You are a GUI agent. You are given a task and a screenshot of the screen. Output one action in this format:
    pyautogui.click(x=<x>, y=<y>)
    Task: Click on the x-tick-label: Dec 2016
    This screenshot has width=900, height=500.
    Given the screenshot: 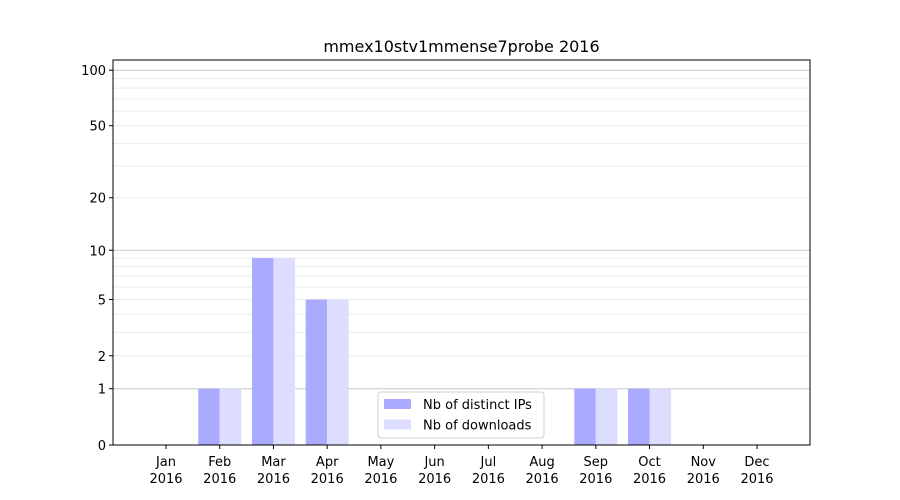 What is the action you would take?
    pyautogui.click(x=756, y=471)
    